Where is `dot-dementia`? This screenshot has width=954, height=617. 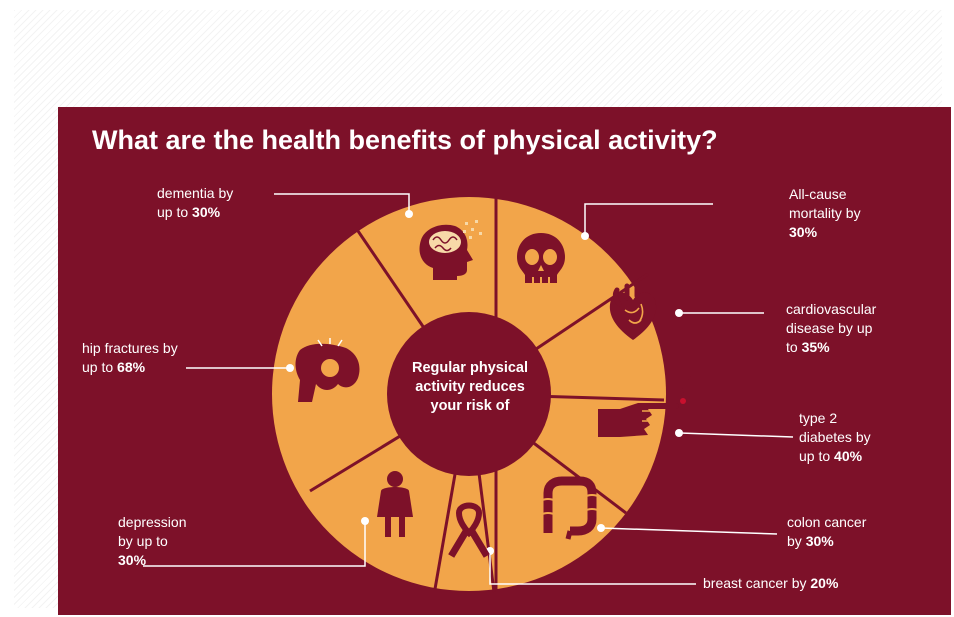 dot-dementia is located at coordinates (409, 214).